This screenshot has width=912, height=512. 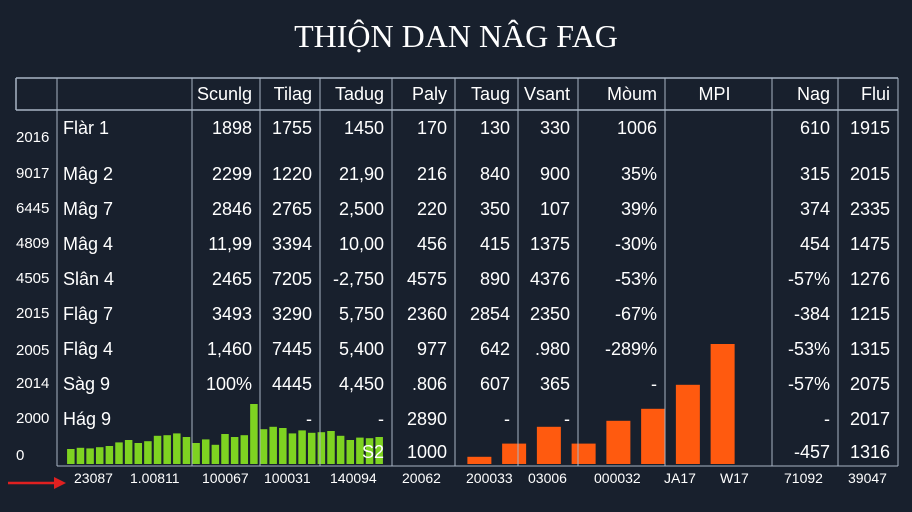 What do you see at coordinates (811, 452) in the screenshot?
I see `table-cell: -457` at bounding box center [811, 452].